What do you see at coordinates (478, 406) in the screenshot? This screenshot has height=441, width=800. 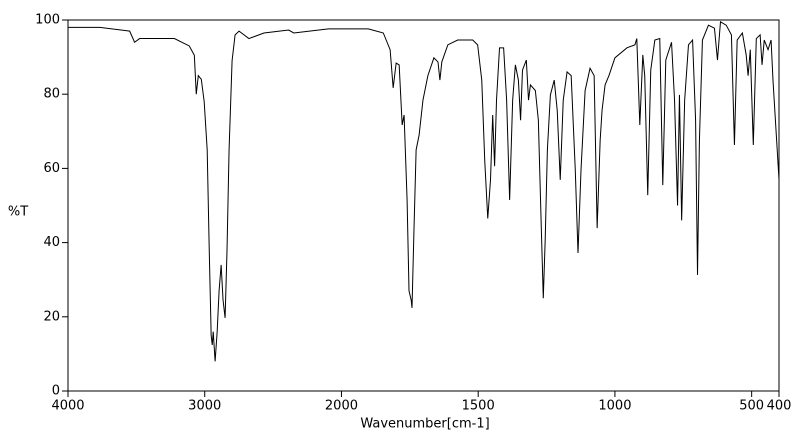 I see `x-tick-label: 1500` at bounding box center [478, 406].